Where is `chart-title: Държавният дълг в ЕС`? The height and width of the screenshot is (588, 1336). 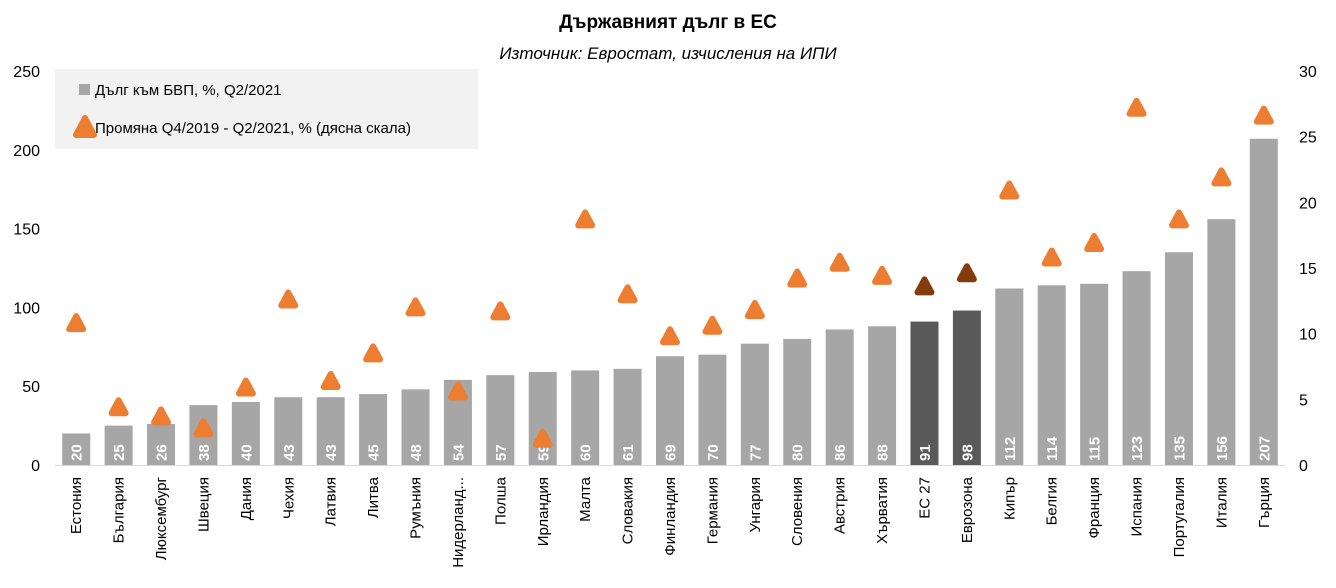
chart-title: Държавният дълг в ЕС is located at coordinates (668, 22).